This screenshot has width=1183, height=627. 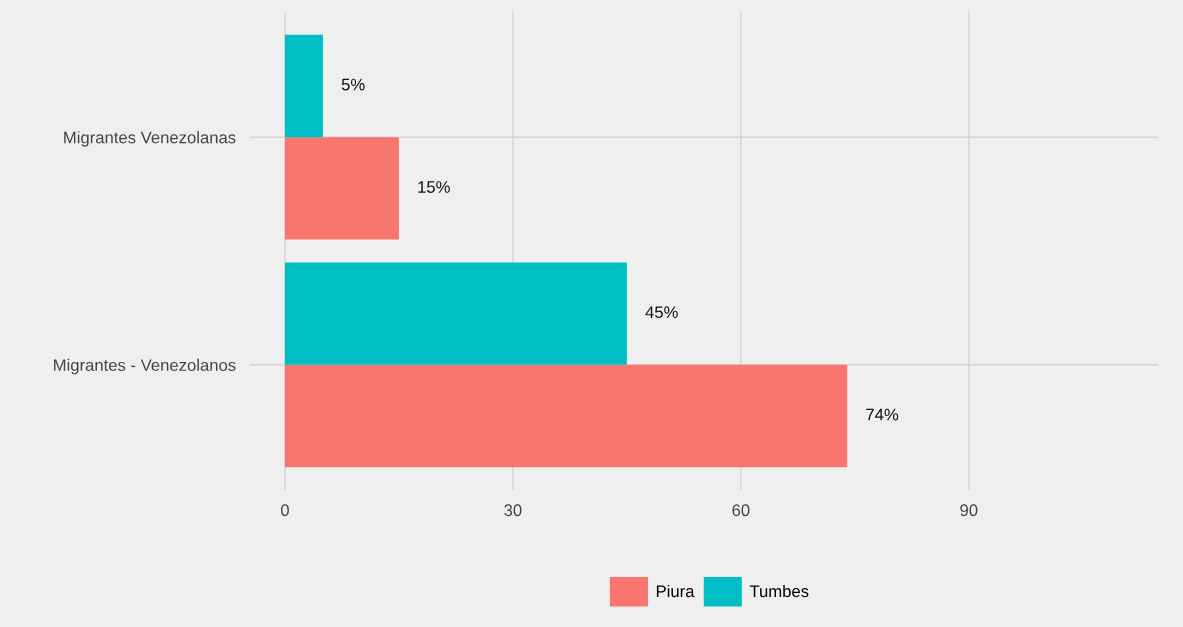 What do you see at coordinates (779, 591) in the screenshot?
I see `legend-label: Tumbes` at bounding box center [779, 591].